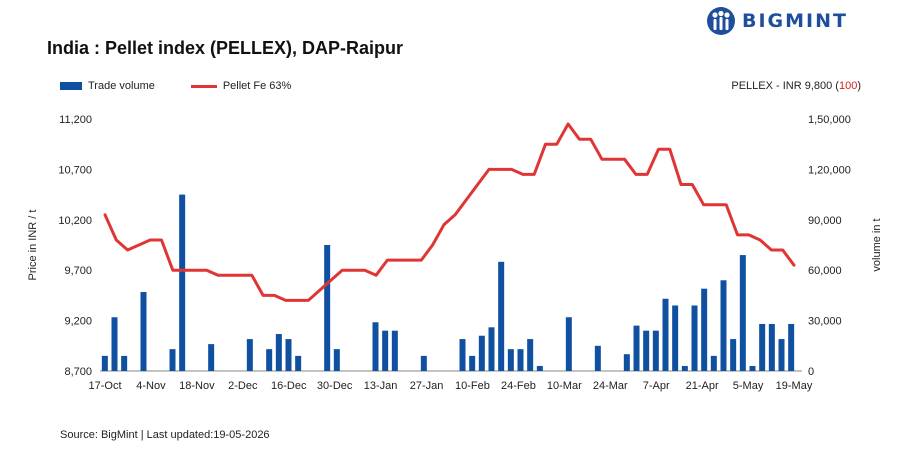  Describe the element at coordinates (203, 86) in the screenshot. I see `legend-line-swatch` at that location.